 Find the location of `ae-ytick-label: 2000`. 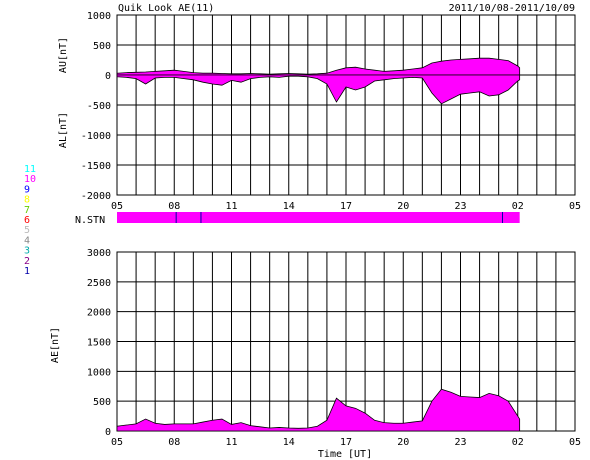

ae-ytick-label: 2000 is located at coordinates (99, 313).